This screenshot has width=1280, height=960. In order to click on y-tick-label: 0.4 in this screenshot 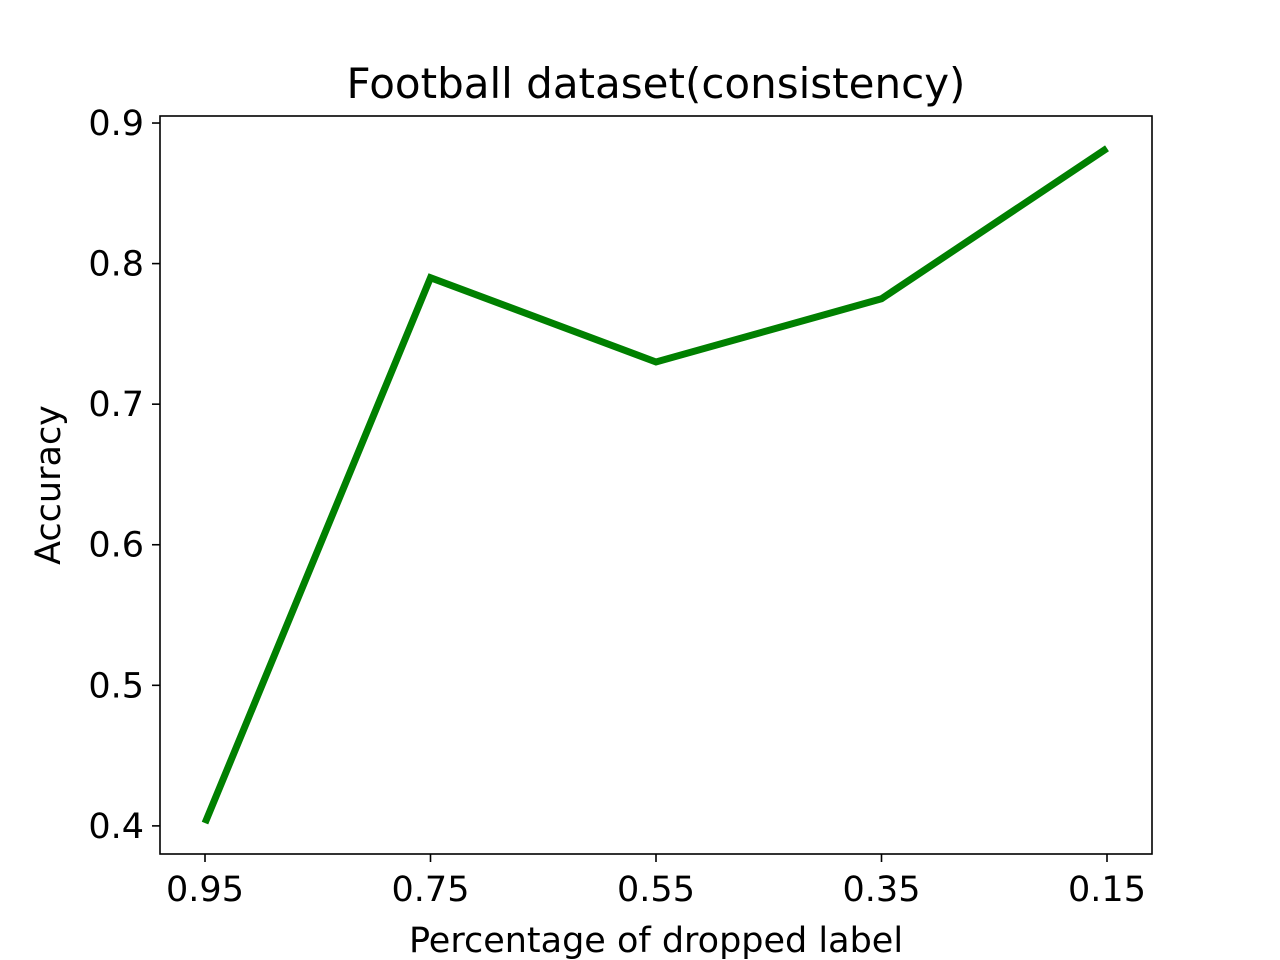, I will do `click(116, 827)`.